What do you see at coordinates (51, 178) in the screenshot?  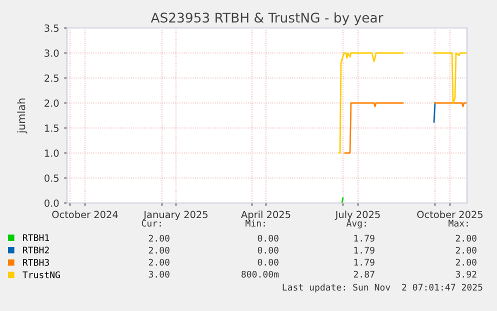 I see `y-tick-label: 0.5` at bounding box center [51, 178].